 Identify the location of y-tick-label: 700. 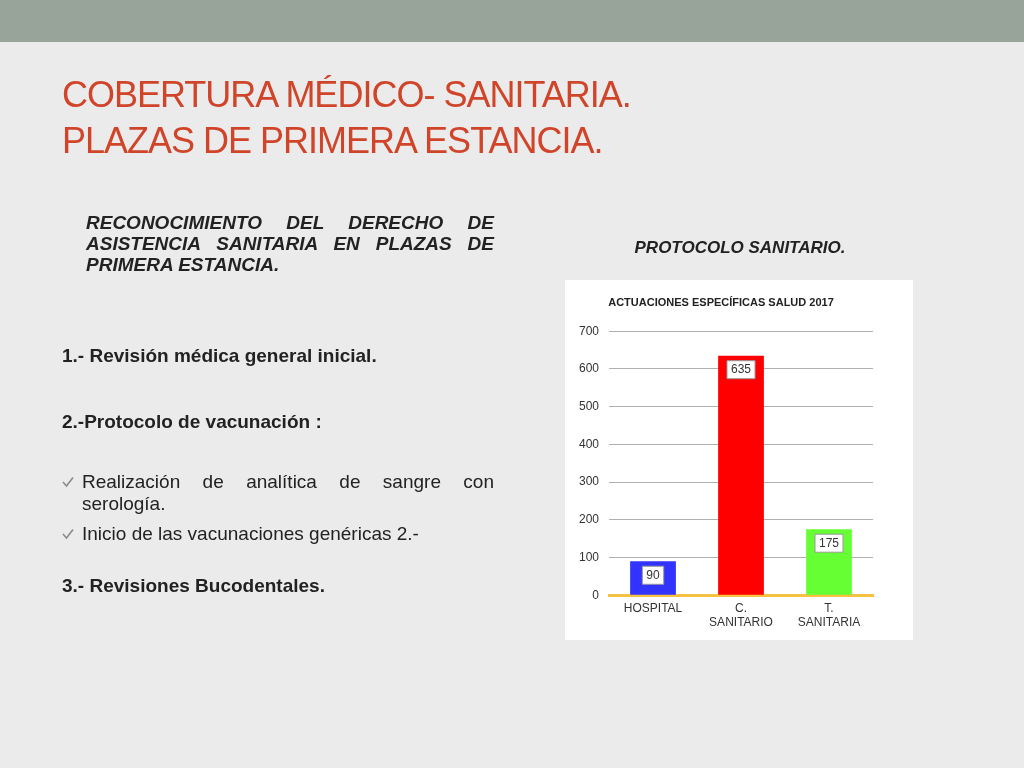
(589, 330).